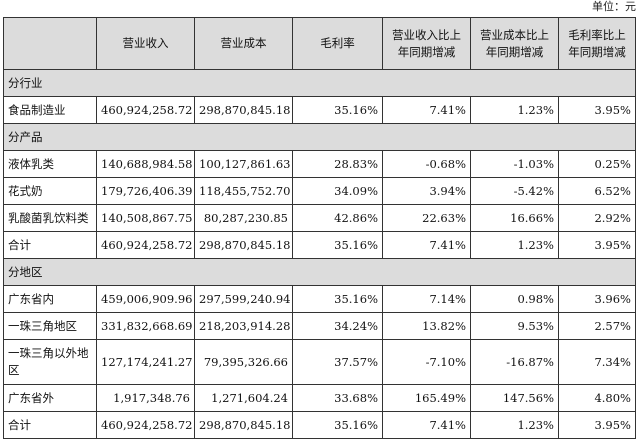 The height and width of the screenshot is (439, 640). I want to click on revenue-cell: 179,726,406.39, so click(145, 191).